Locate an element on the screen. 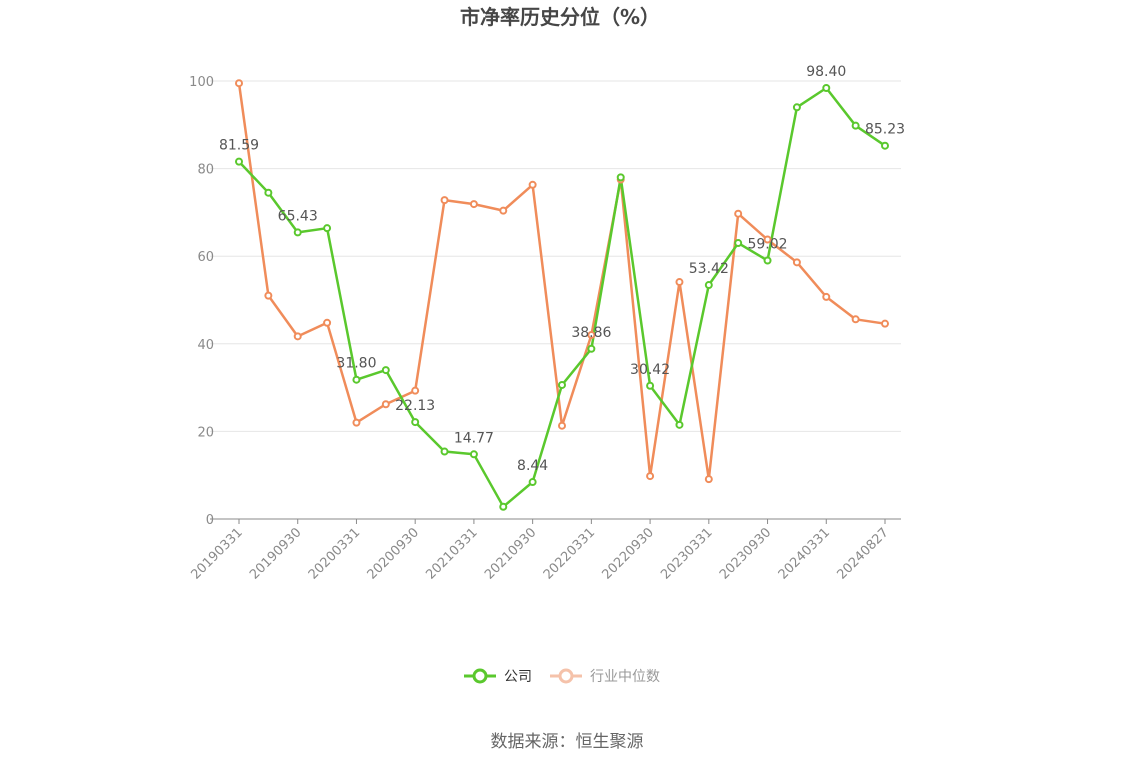 This screenshot has height=766, width=1134. x-tick-label: 20240827 is located at coordinates (862, 553).